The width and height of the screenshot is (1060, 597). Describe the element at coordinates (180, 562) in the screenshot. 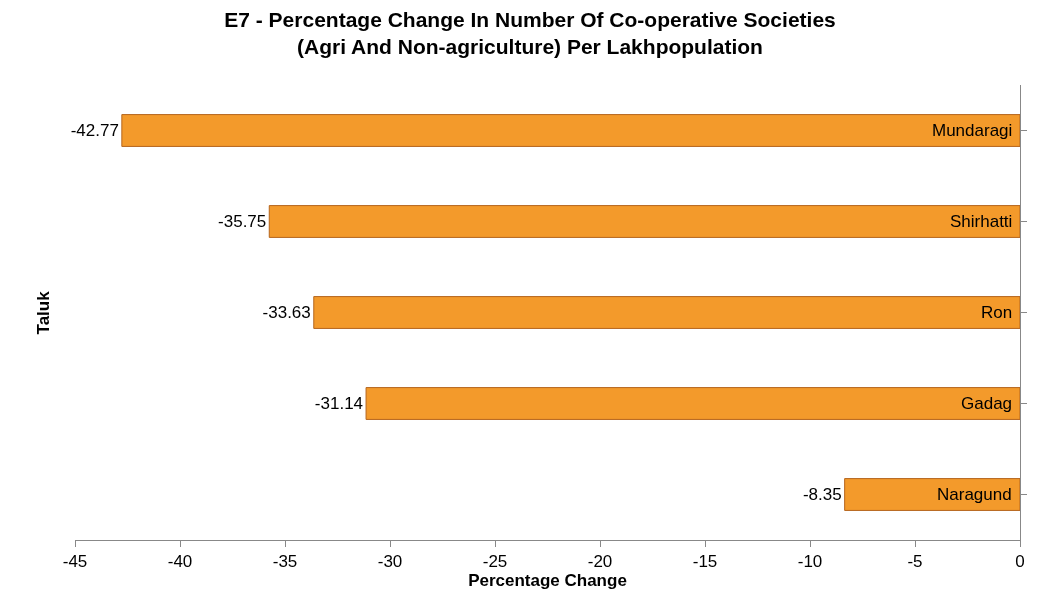

I see `x-tick-label: -40` at that location.